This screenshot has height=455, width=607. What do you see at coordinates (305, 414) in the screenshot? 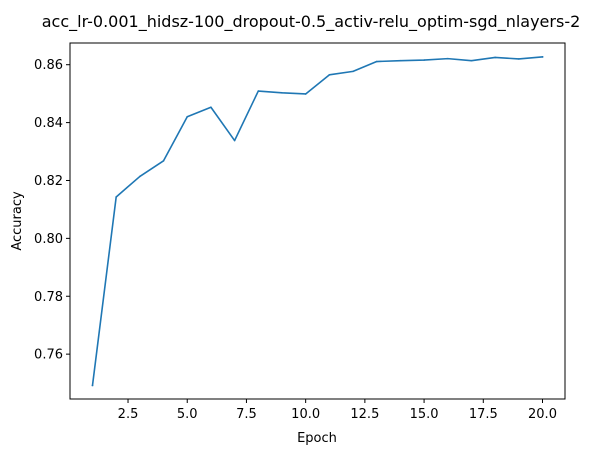
I see `x-tick-label: 10.0` at bounding box center [305, 414].